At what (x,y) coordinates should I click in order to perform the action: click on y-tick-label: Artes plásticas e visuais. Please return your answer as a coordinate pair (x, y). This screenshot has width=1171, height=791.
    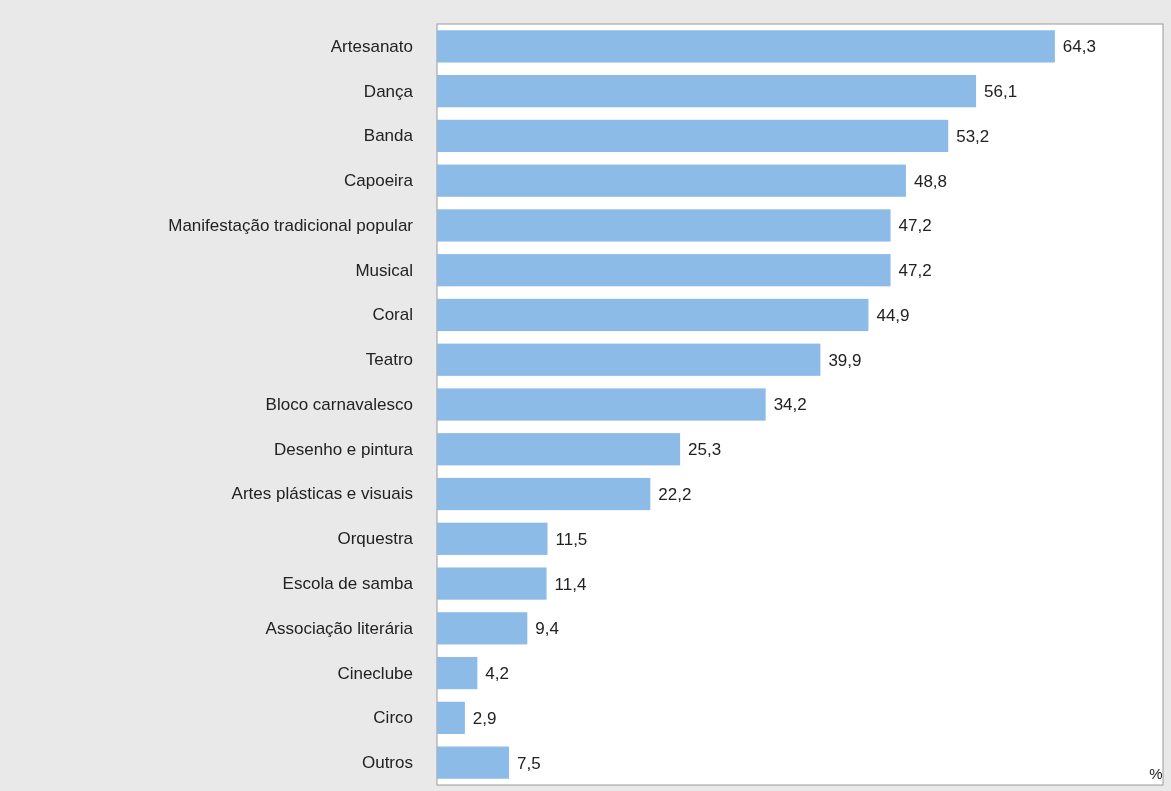
    Looking at the image, I should click on (322, 494).